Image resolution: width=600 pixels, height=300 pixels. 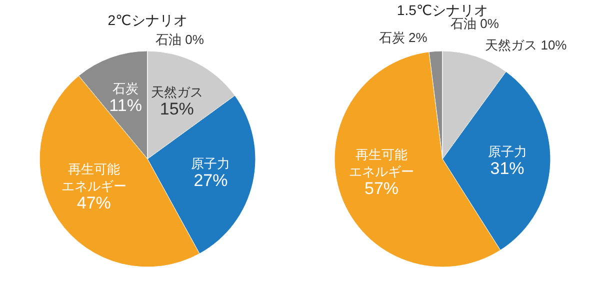 What do you see at coordinates (403, 38) in the screenshot?
I see `slice-label: 石炭 2%` at bounding box center [403, 38].